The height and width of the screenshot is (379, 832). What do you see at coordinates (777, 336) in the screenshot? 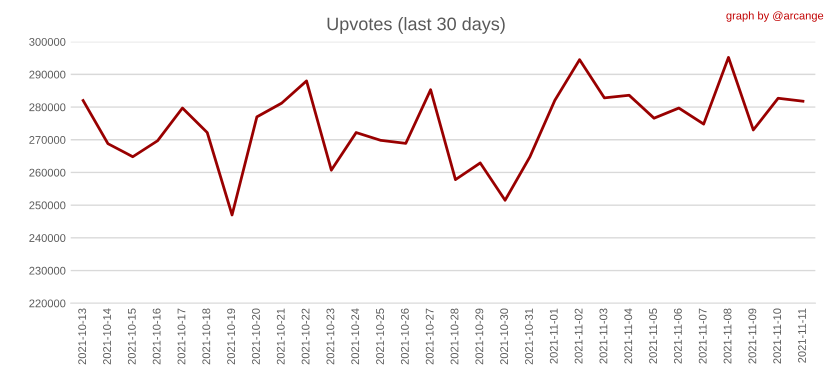
I see `x-tick-label: 2021-11-10` at bounding box center [777, 336].